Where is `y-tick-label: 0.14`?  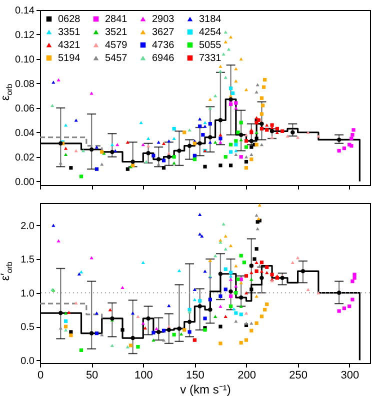 y-tick-label: 0.14 is located at coordinates (25, 11).